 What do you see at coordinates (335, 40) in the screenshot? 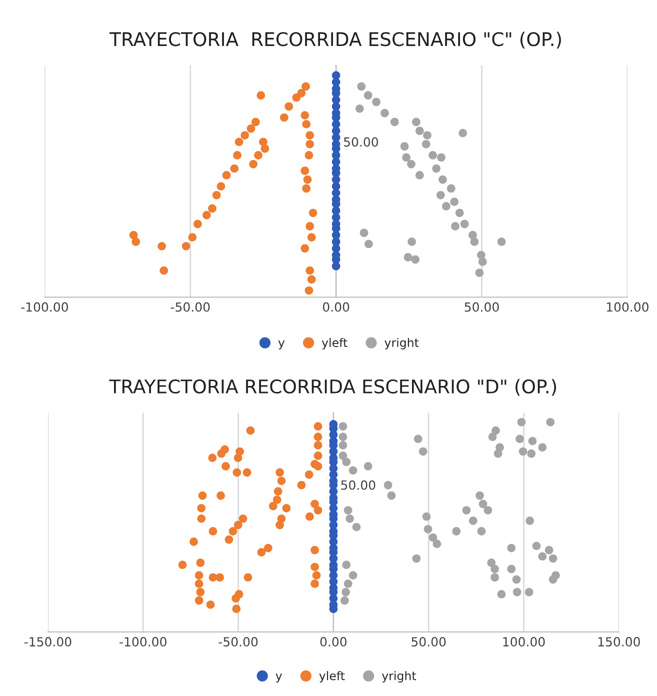
I see `chart-title: TRAYECTORIA RECORRIDA ESCENARIO "C" (OP.)` at bounding box center [335, 40].